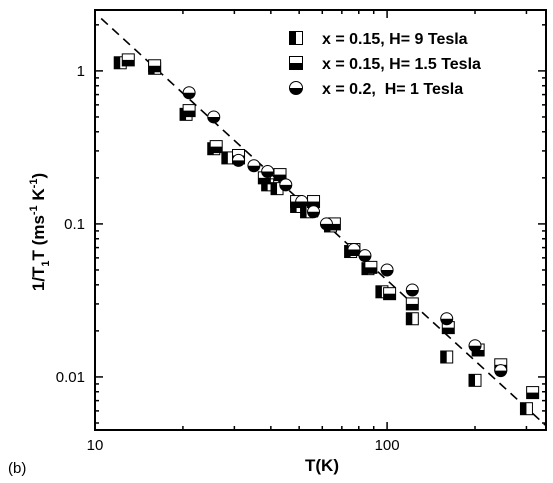 This screenshot has height=483, width=553. What do you see at coordinates (392, 89) in the screenshot?
I see `legend-label: x = 0.2, H= 1 Tesla` at bounding box center [392, 89].